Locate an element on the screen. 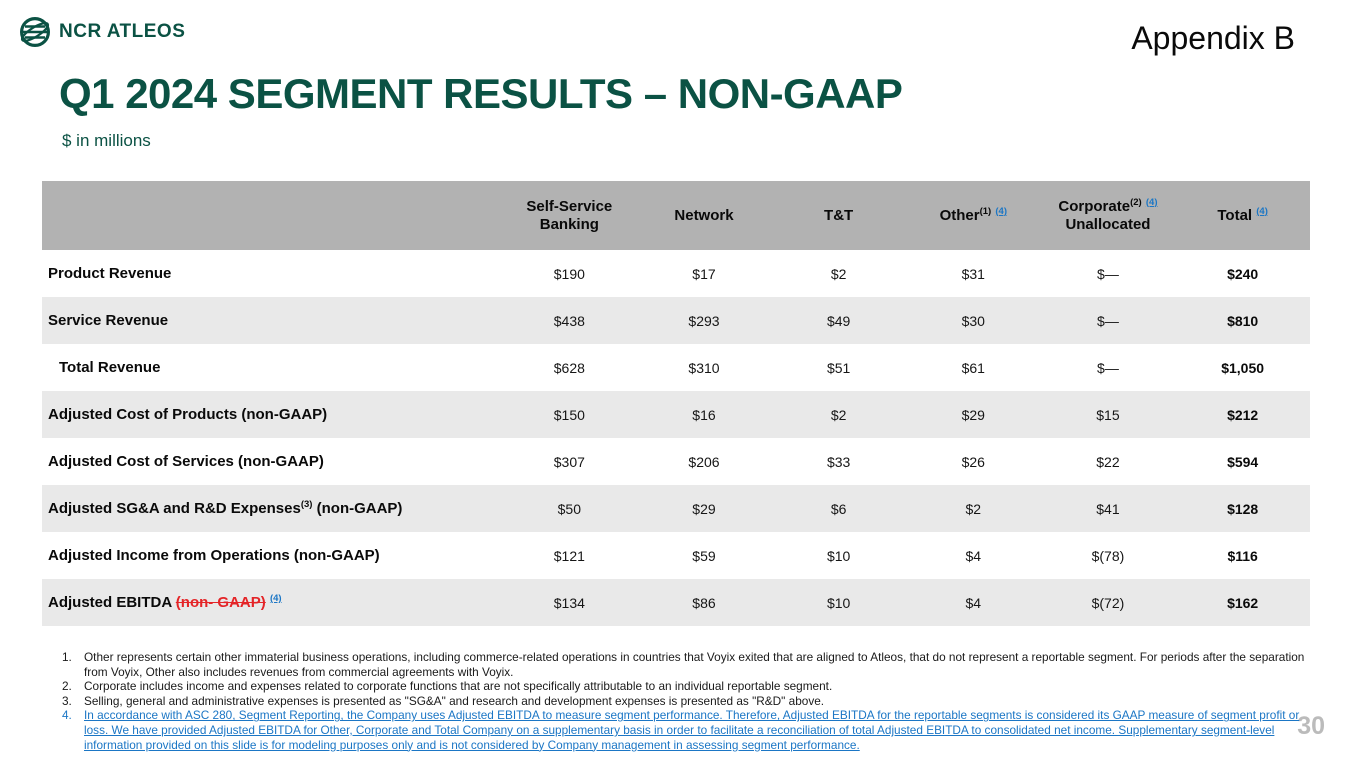 This screenshot has width=1365, height=768. text-run: Adjusted Cost of Products (non-GAAP) is located at coordinates (188, 414).